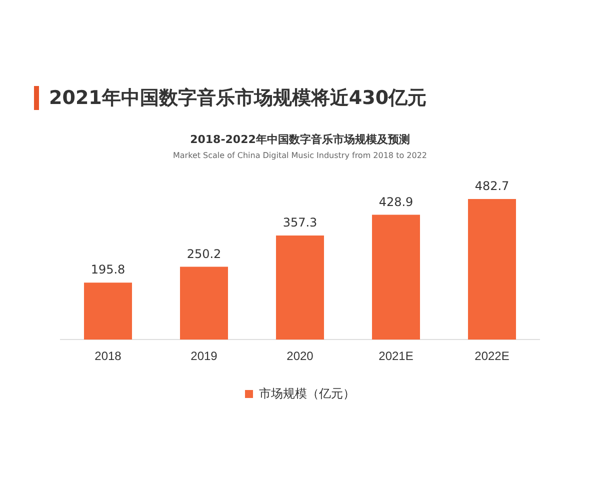 This screenshot has height=480, width=600. What do you see at coordinates (230, 98) in the screenshot?
I see `chart-title: 2021年中国数字音乐市场规模将近430亿元` at bounding box center [230, 98].